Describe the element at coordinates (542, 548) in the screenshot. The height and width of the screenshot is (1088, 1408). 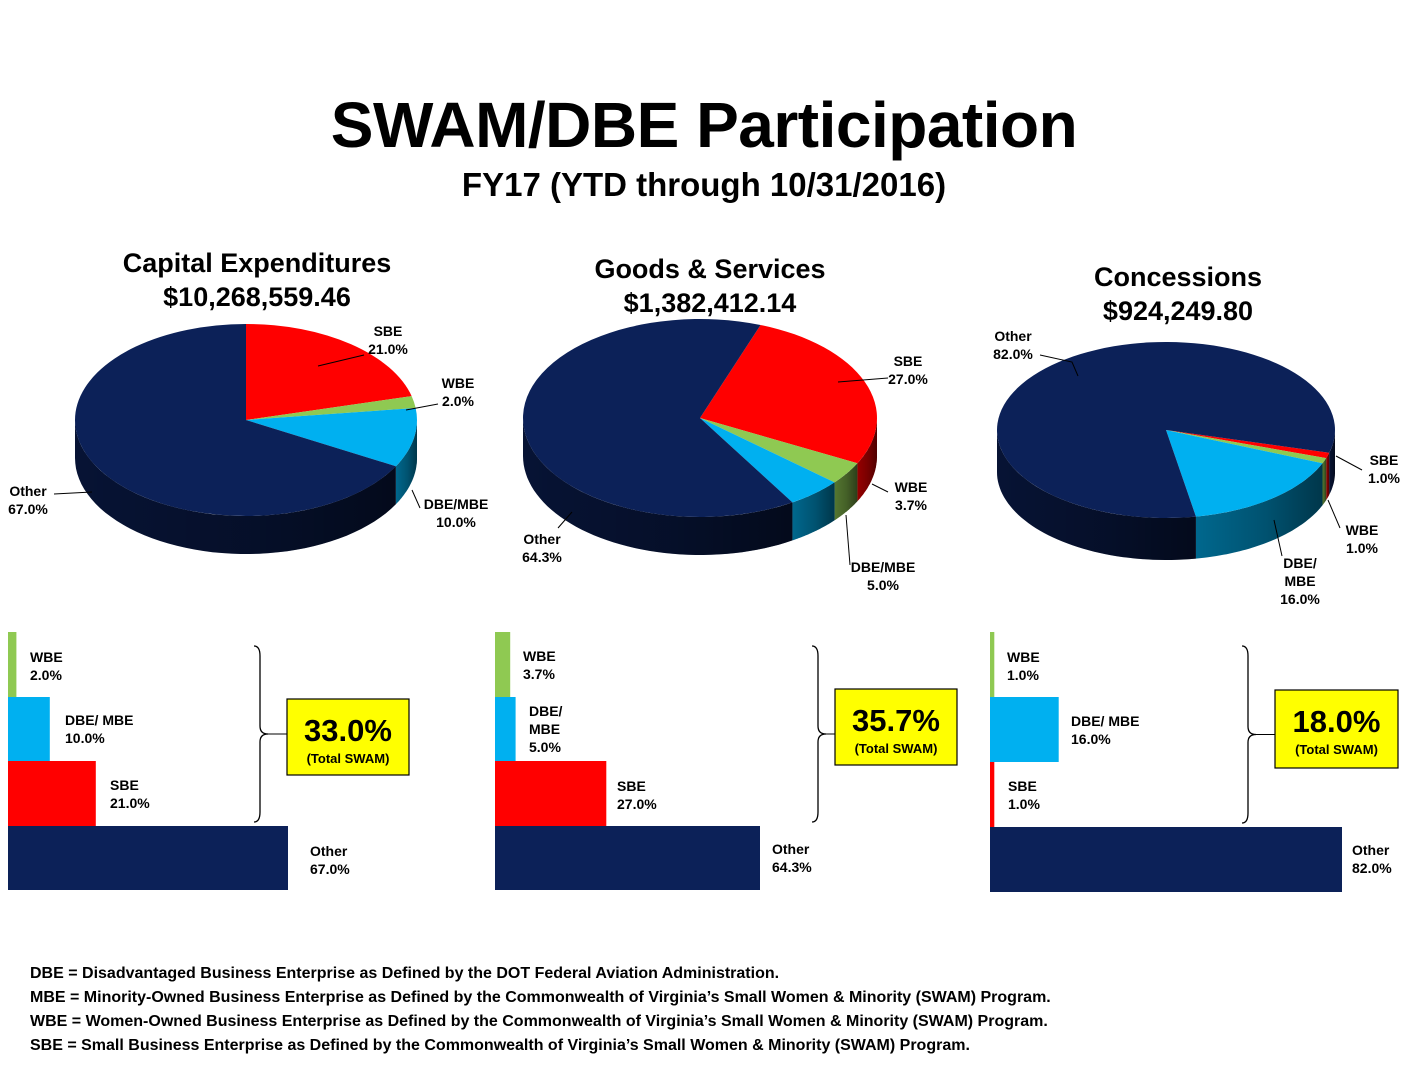
I see `data-label-other: Other 64.3%` at that location.